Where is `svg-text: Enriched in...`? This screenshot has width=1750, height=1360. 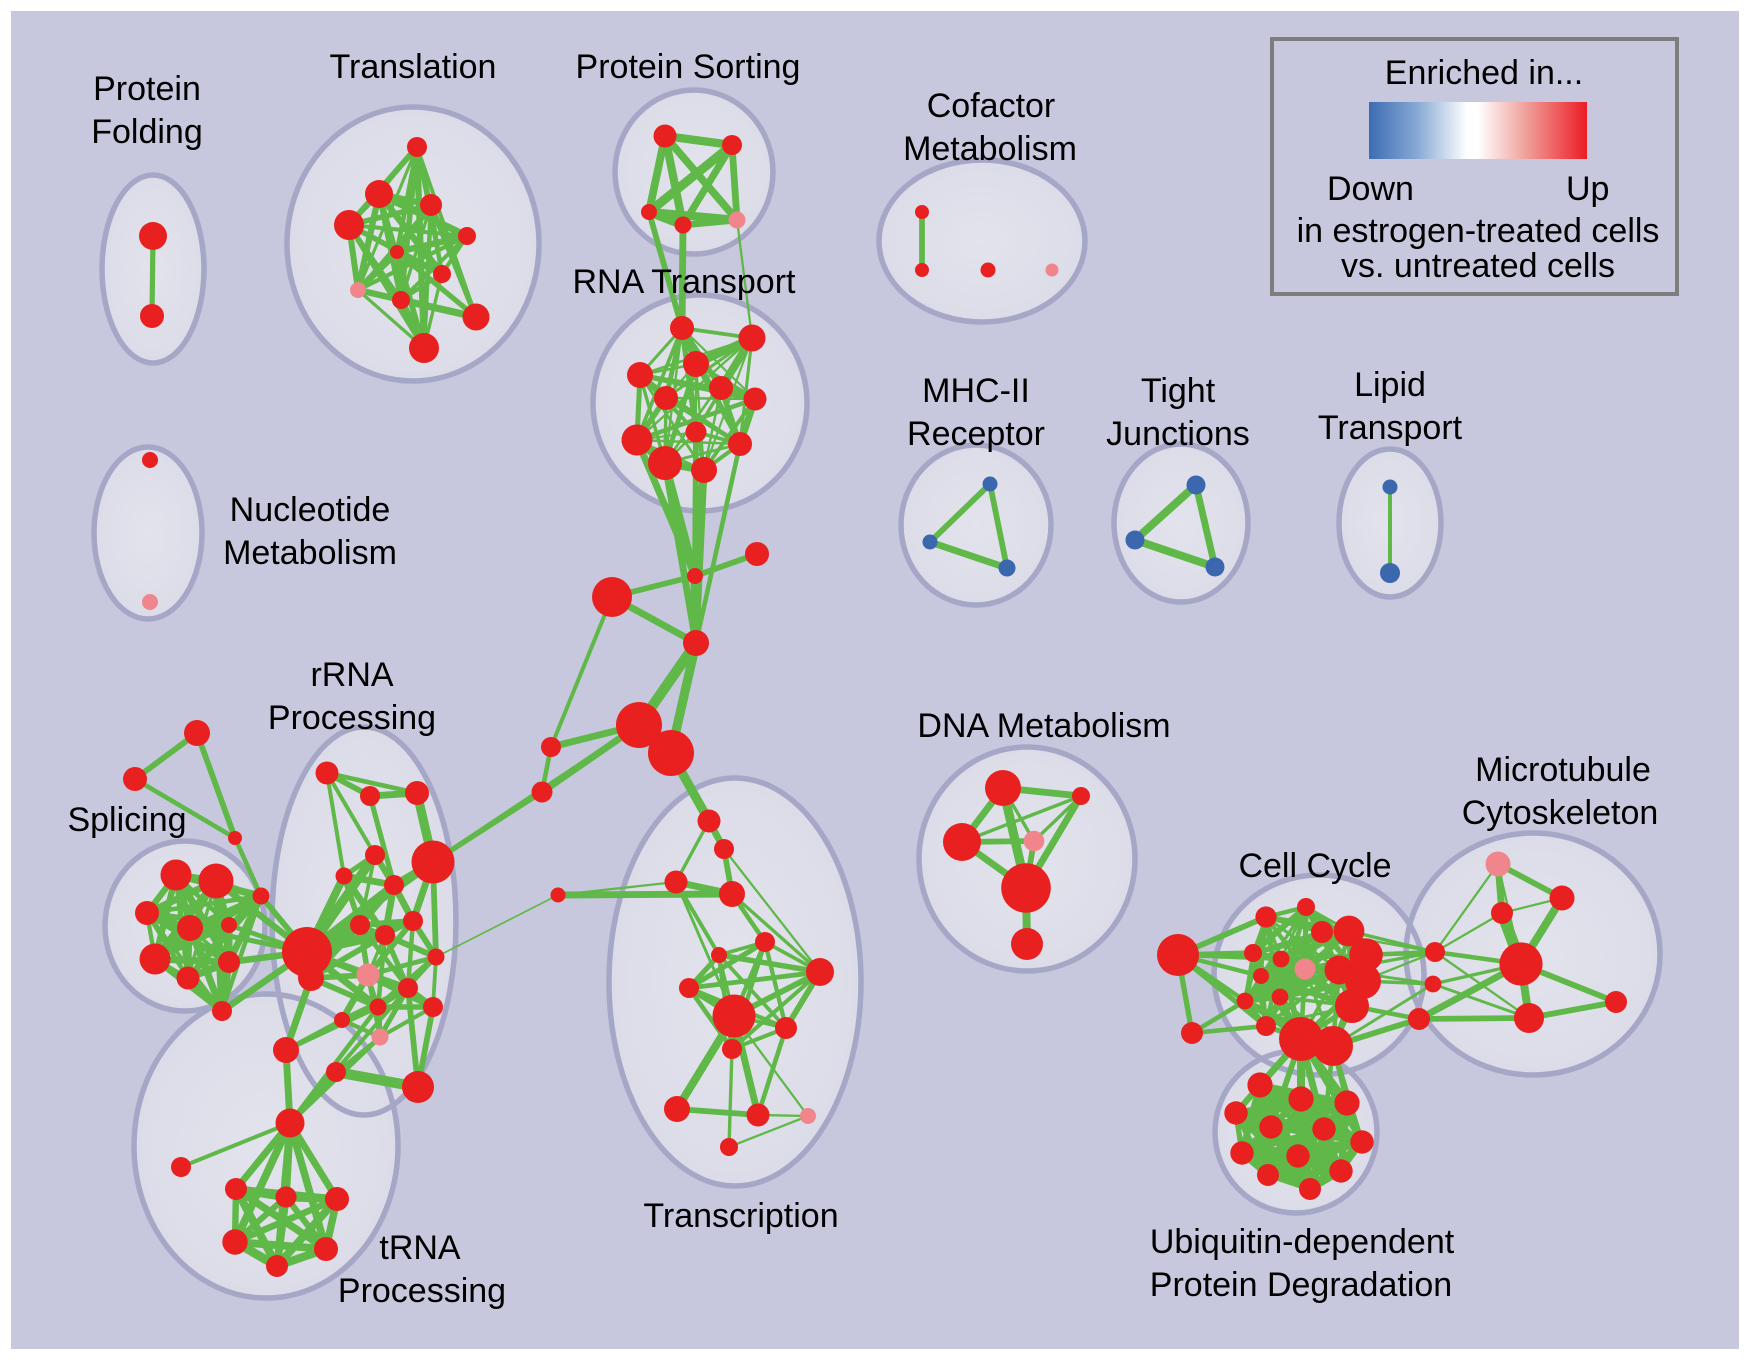 svg-text: Enriched in... is located at coordinates (1484, 73).